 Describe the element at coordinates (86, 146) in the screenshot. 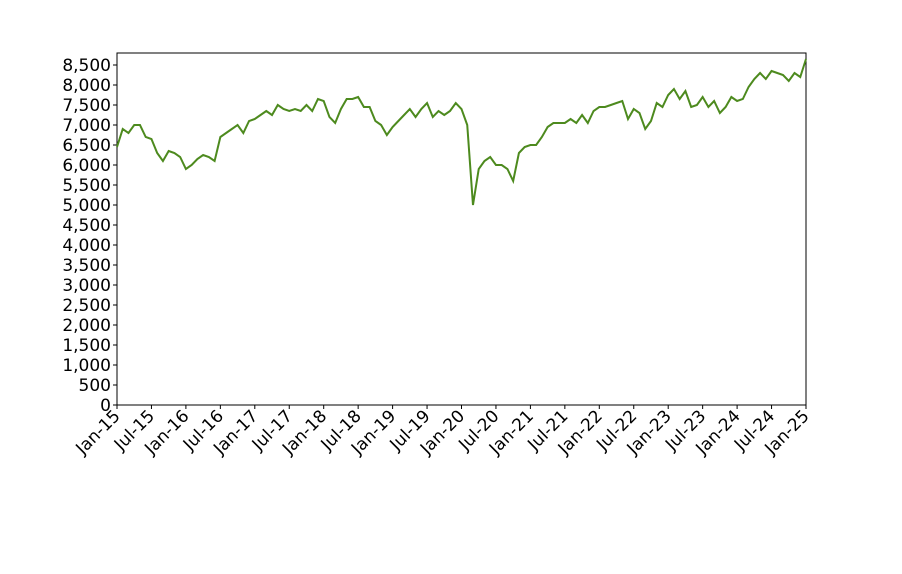

I see `y-tick-label: 6,500` at that location.